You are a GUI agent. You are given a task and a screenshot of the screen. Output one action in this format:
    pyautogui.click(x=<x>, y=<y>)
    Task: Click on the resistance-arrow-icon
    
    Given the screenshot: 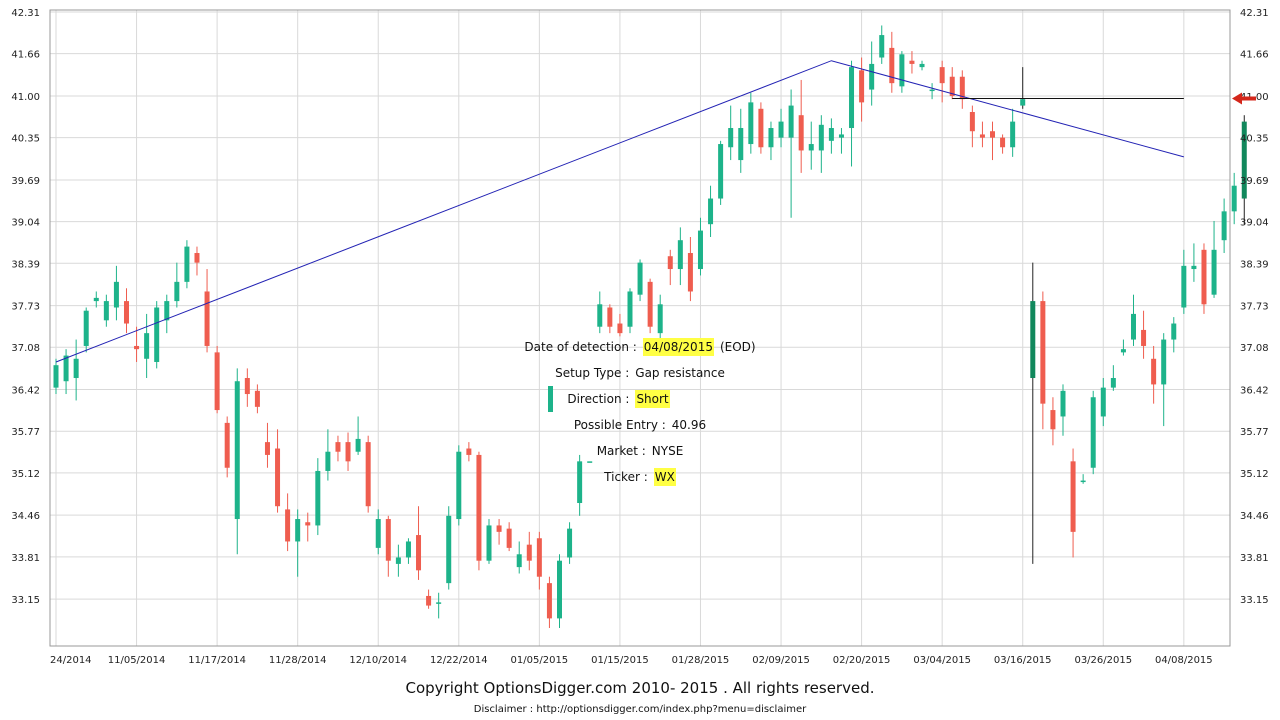 What is the action you would take?
    pyautogui.click(x=1244, y=98)
    